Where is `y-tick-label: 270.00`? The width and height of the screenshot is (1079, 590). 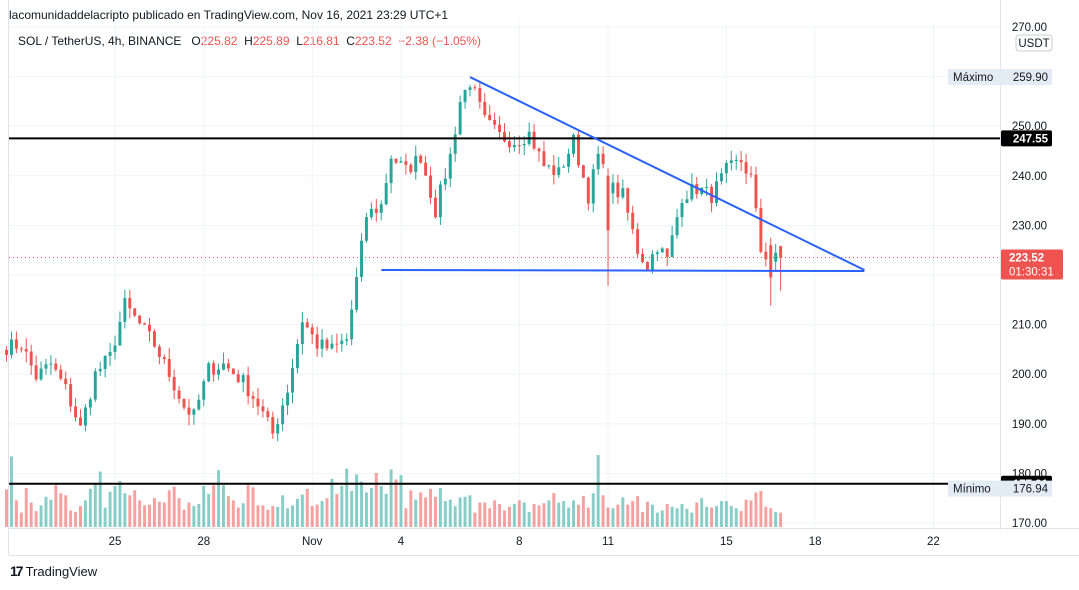 y-tick-label: 270.00 is located at coordinates (1029, 28).